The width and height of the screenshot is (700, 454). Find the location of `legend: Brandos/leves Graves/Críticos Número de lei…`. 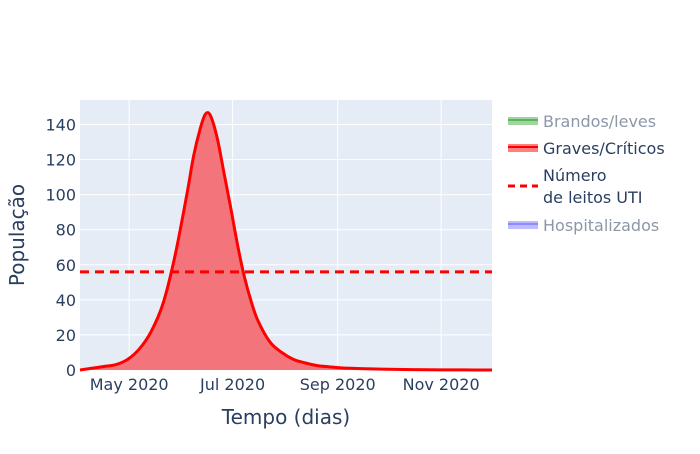

legend: Brandos/leves Graves/Críticos Número de lei… is located at coordinates (586, 173).